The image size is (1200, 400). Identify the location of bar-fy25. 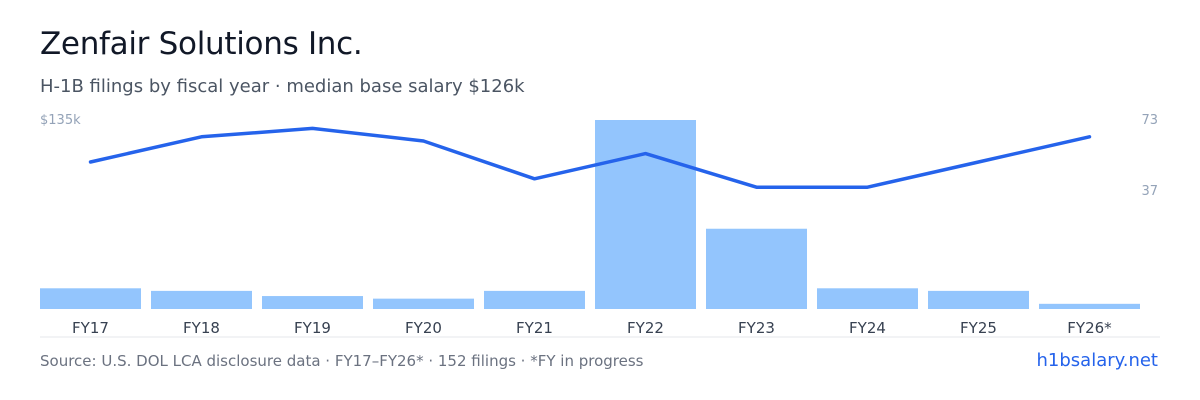
(978, 299).